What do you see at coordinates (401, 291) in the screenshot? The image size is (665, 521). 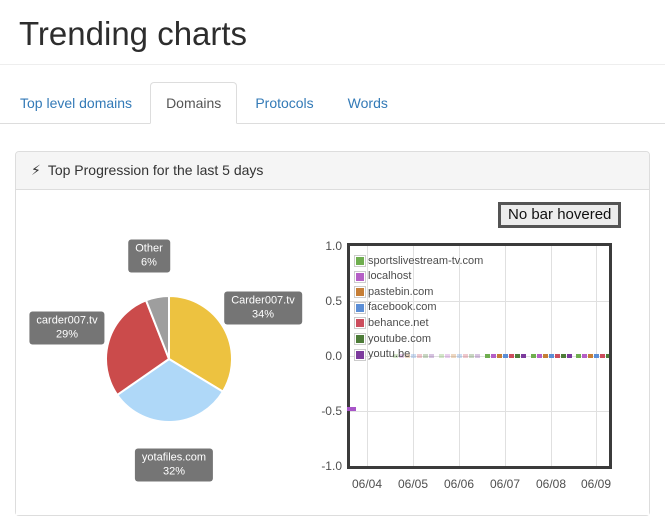 I see `legend-label: pastebin.com` at bounding box center [401, 291].